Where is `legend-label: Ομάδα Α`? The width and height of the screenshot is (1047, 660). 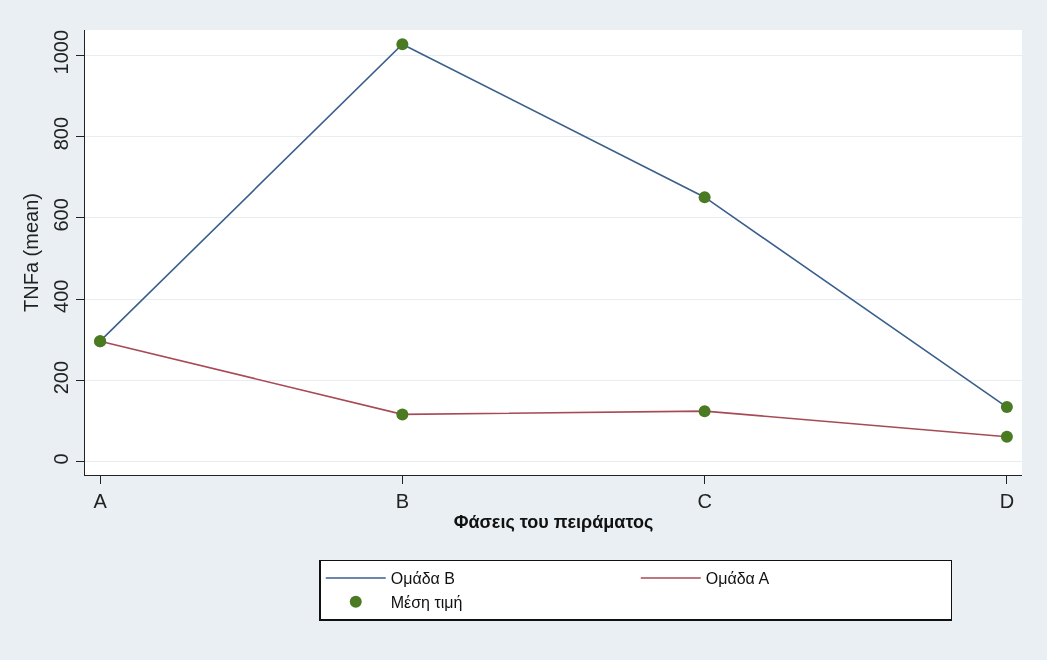
legend-label: Ομάδα Α is located at coordinates (737, 579).